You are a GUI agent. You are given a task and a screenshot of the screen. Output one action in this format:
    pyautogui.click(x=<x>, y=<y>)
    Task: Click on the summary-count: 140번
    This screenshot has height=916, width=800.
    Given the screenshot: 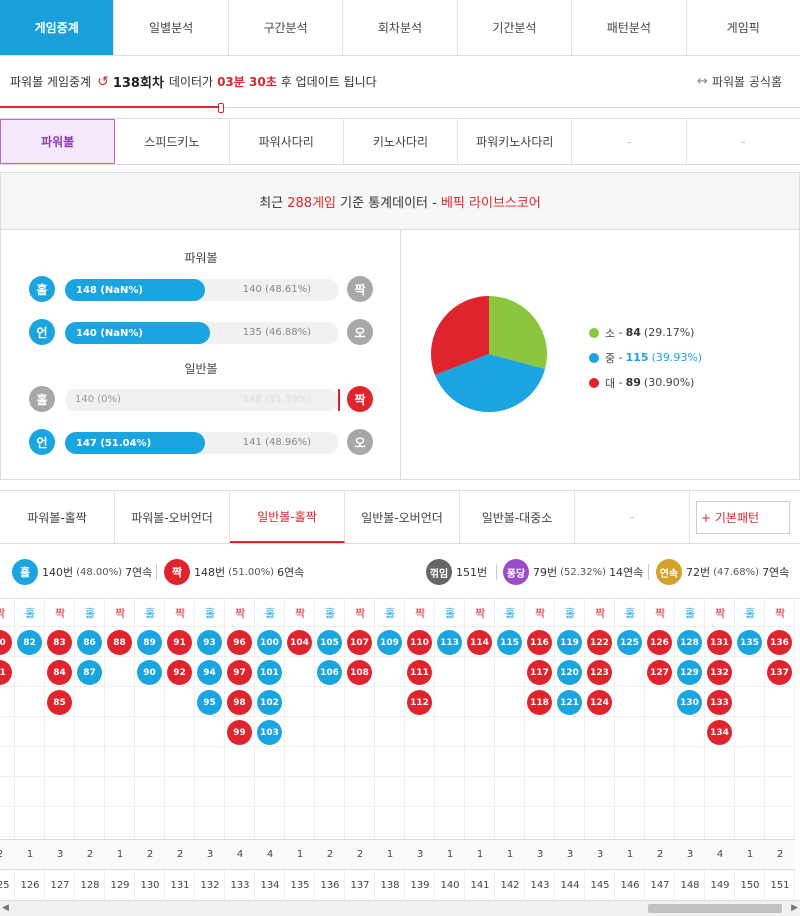 What is the action you would take?
    pyautogui.click(x=58, y=572)
    